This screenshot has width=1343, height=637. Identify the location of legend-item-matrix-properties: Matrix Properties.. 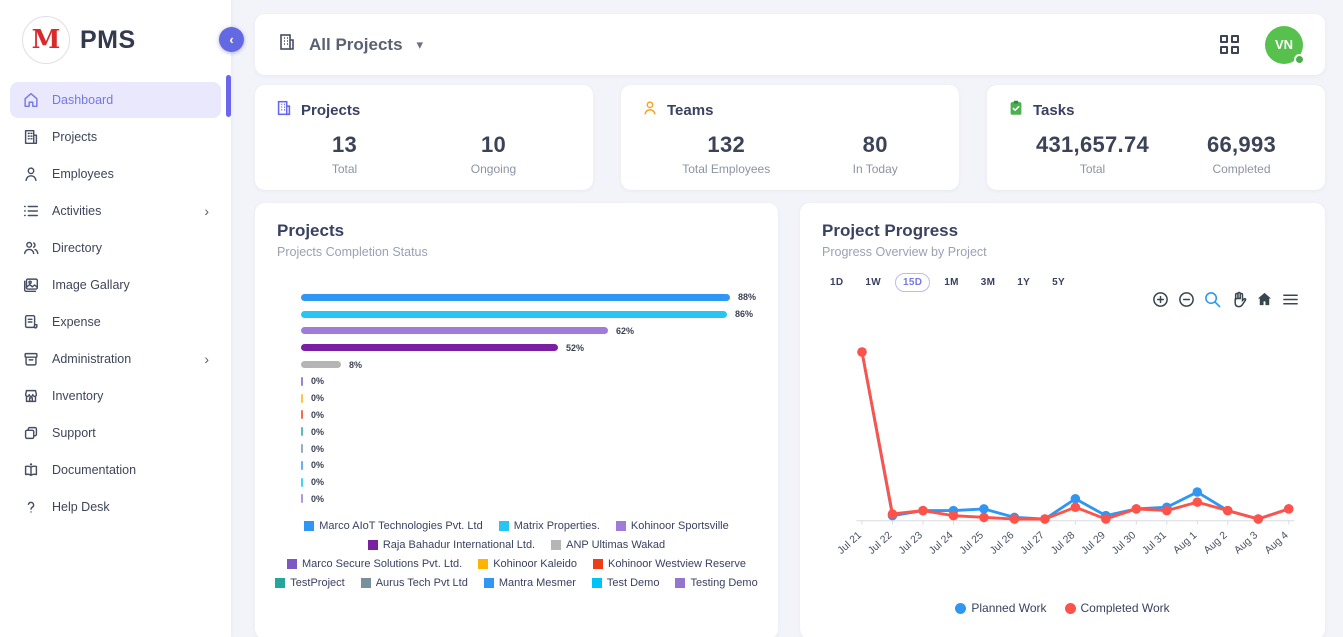
(549, 526).